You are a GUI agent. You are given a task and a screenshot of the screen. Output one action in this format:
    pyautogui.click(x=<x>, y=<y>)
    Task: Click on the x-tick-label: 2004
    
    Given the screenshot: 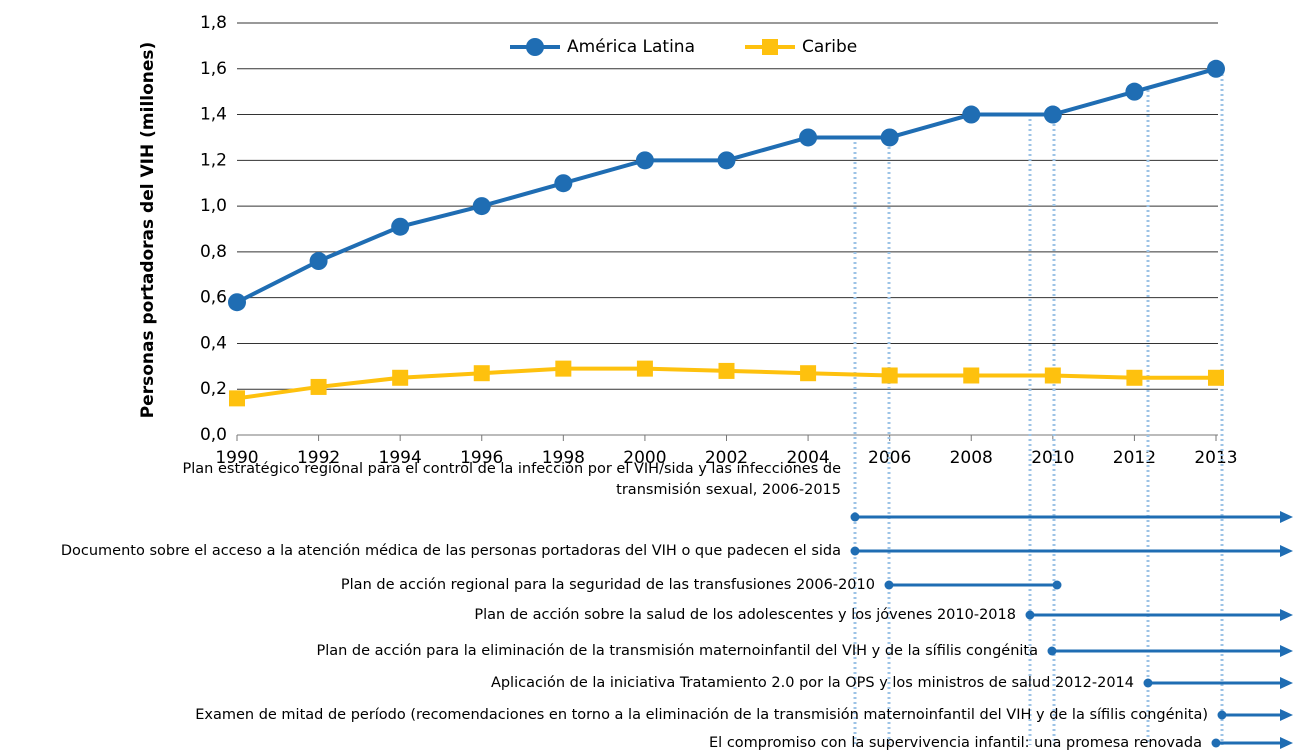 What is the action you would take?
    pyautogui.click(x=807, y=458)
    